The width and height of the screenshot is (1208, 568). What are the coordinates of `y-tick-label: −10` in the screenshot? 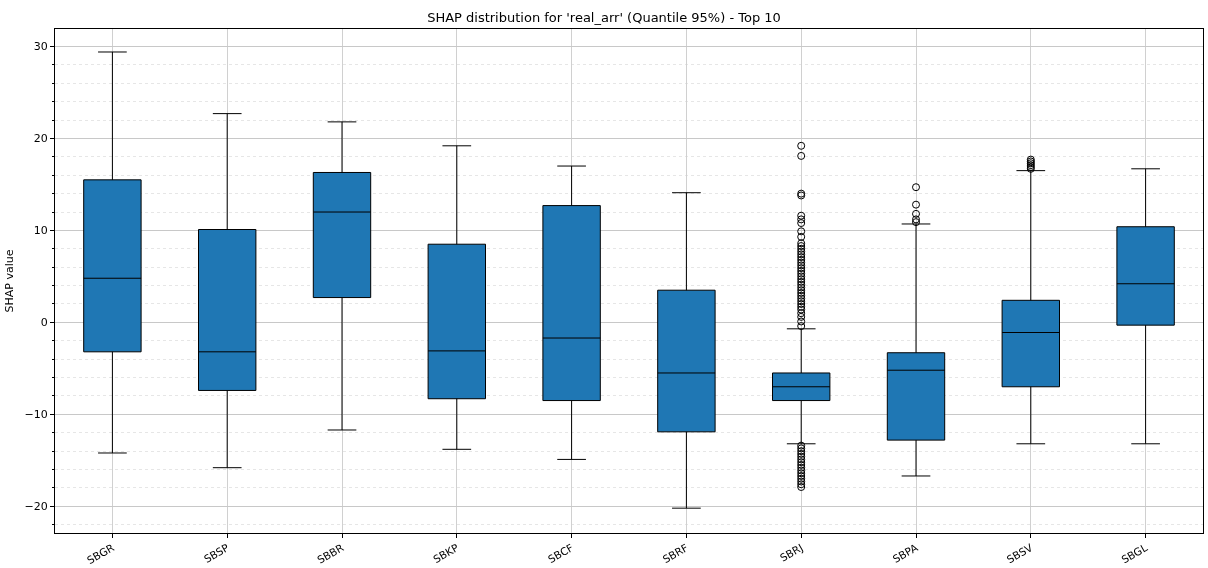 It's located at (36, 415).